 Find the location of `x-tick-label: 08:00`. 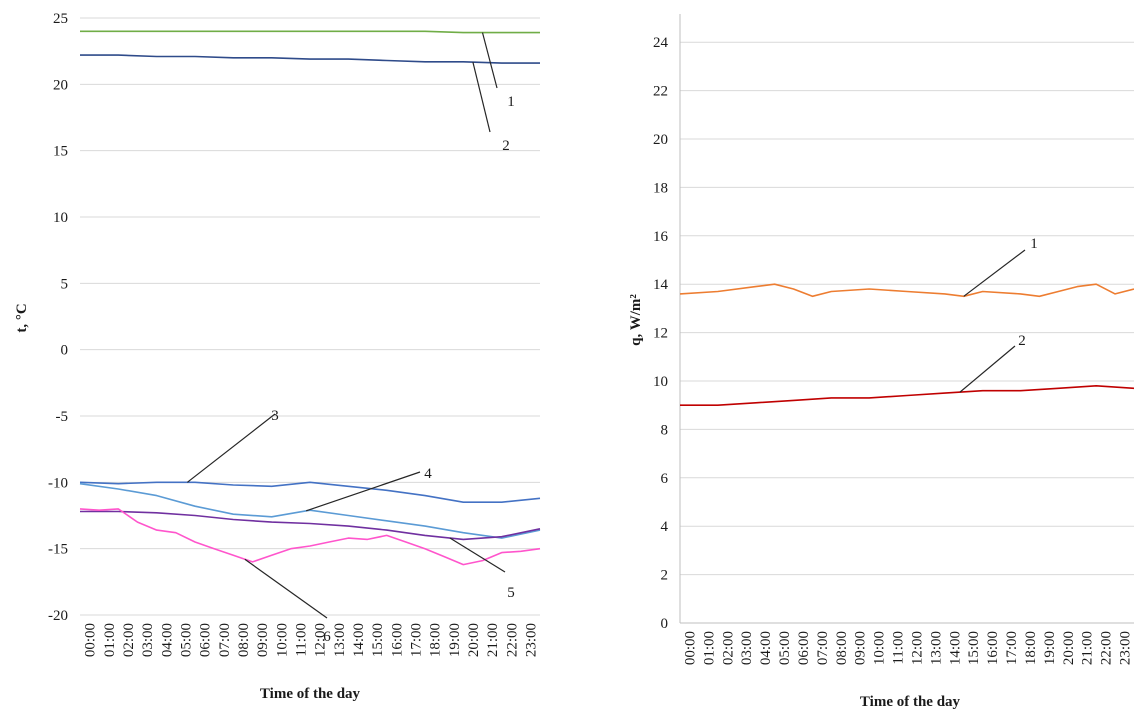

x-tick-label: 08:00 is located at coordinates (244, 640).